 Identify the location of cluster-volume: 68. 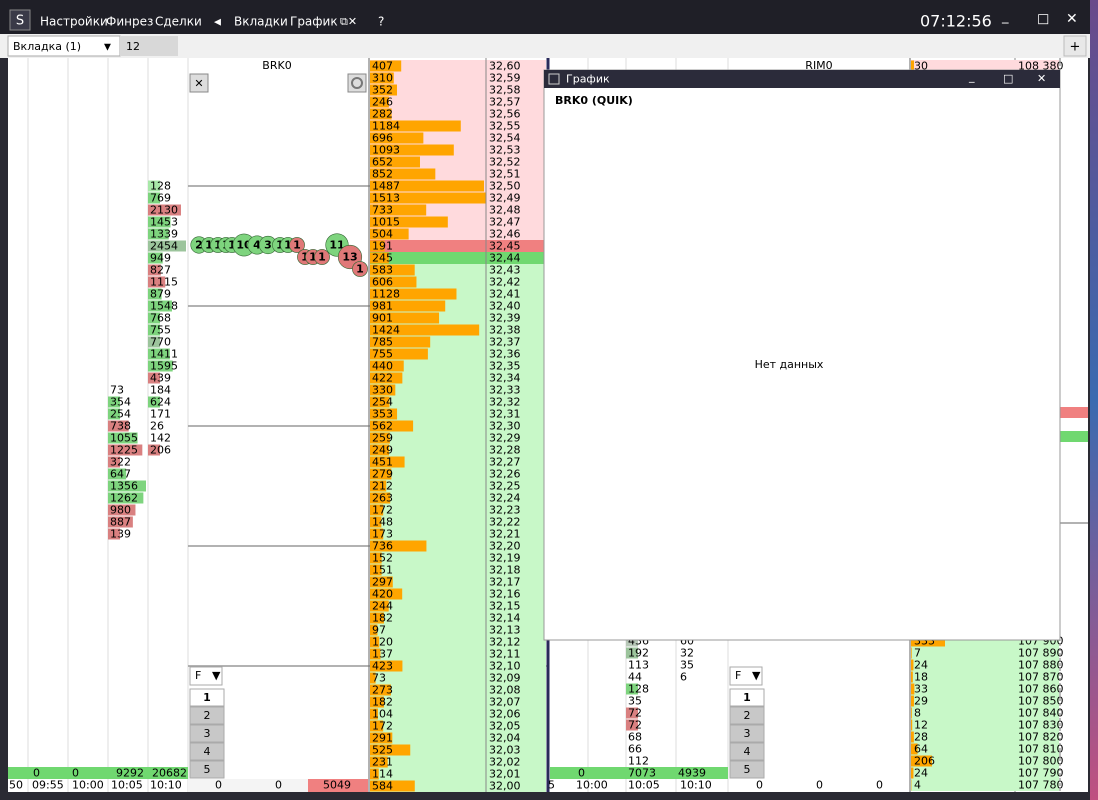
(635, 737).